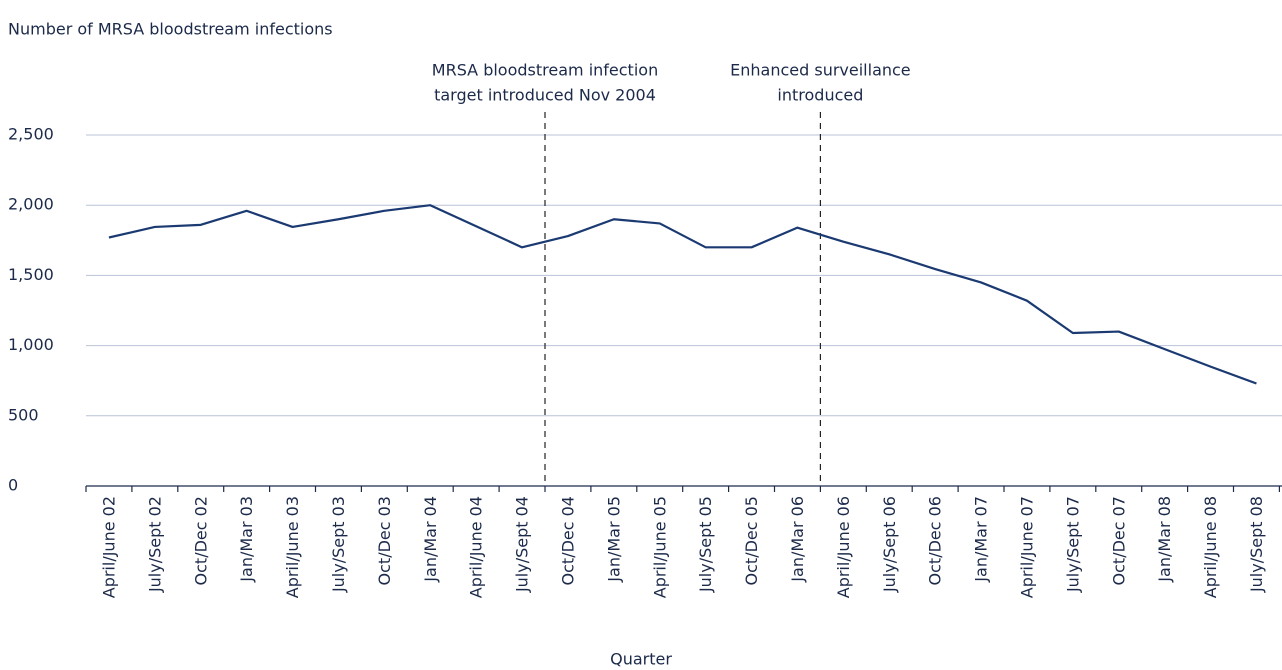 The width and height of the screenshot is (1282, 670). What do you see at coordinates (476, 547) in the screenshot?
I see `x-tick-label: April/June 04` at bounding box center [476, 547].